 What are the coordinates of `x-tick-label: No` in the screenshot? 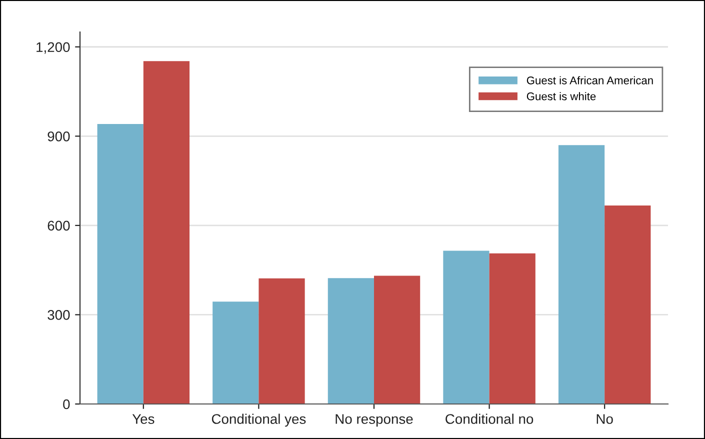 It's located at (604, 419).